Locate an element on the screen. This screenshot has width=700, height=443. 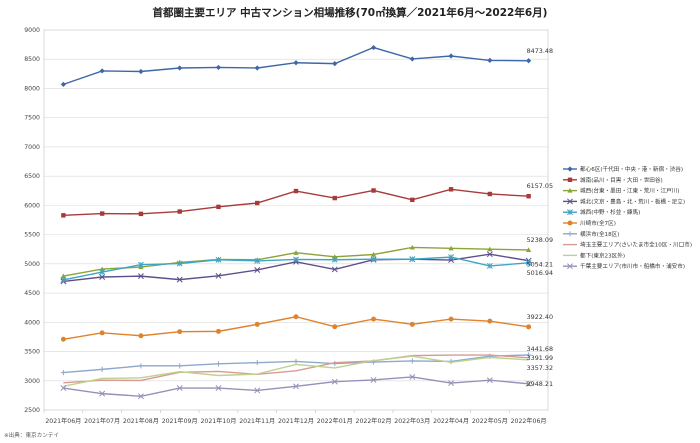
x-tick-label: 2021年08月 is located at coordinates (141, 421).